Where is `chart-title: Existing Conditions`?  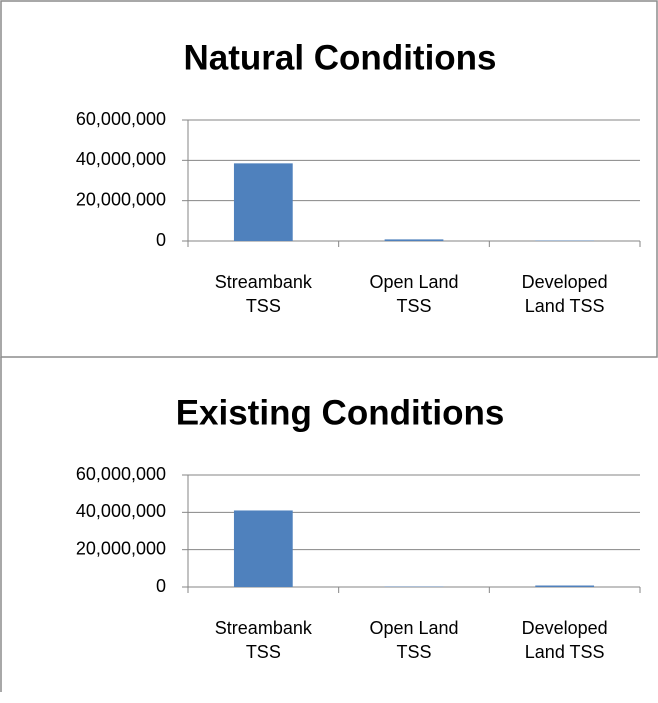
chart-title: Existing Conditions is located at coordinates (340, 412).